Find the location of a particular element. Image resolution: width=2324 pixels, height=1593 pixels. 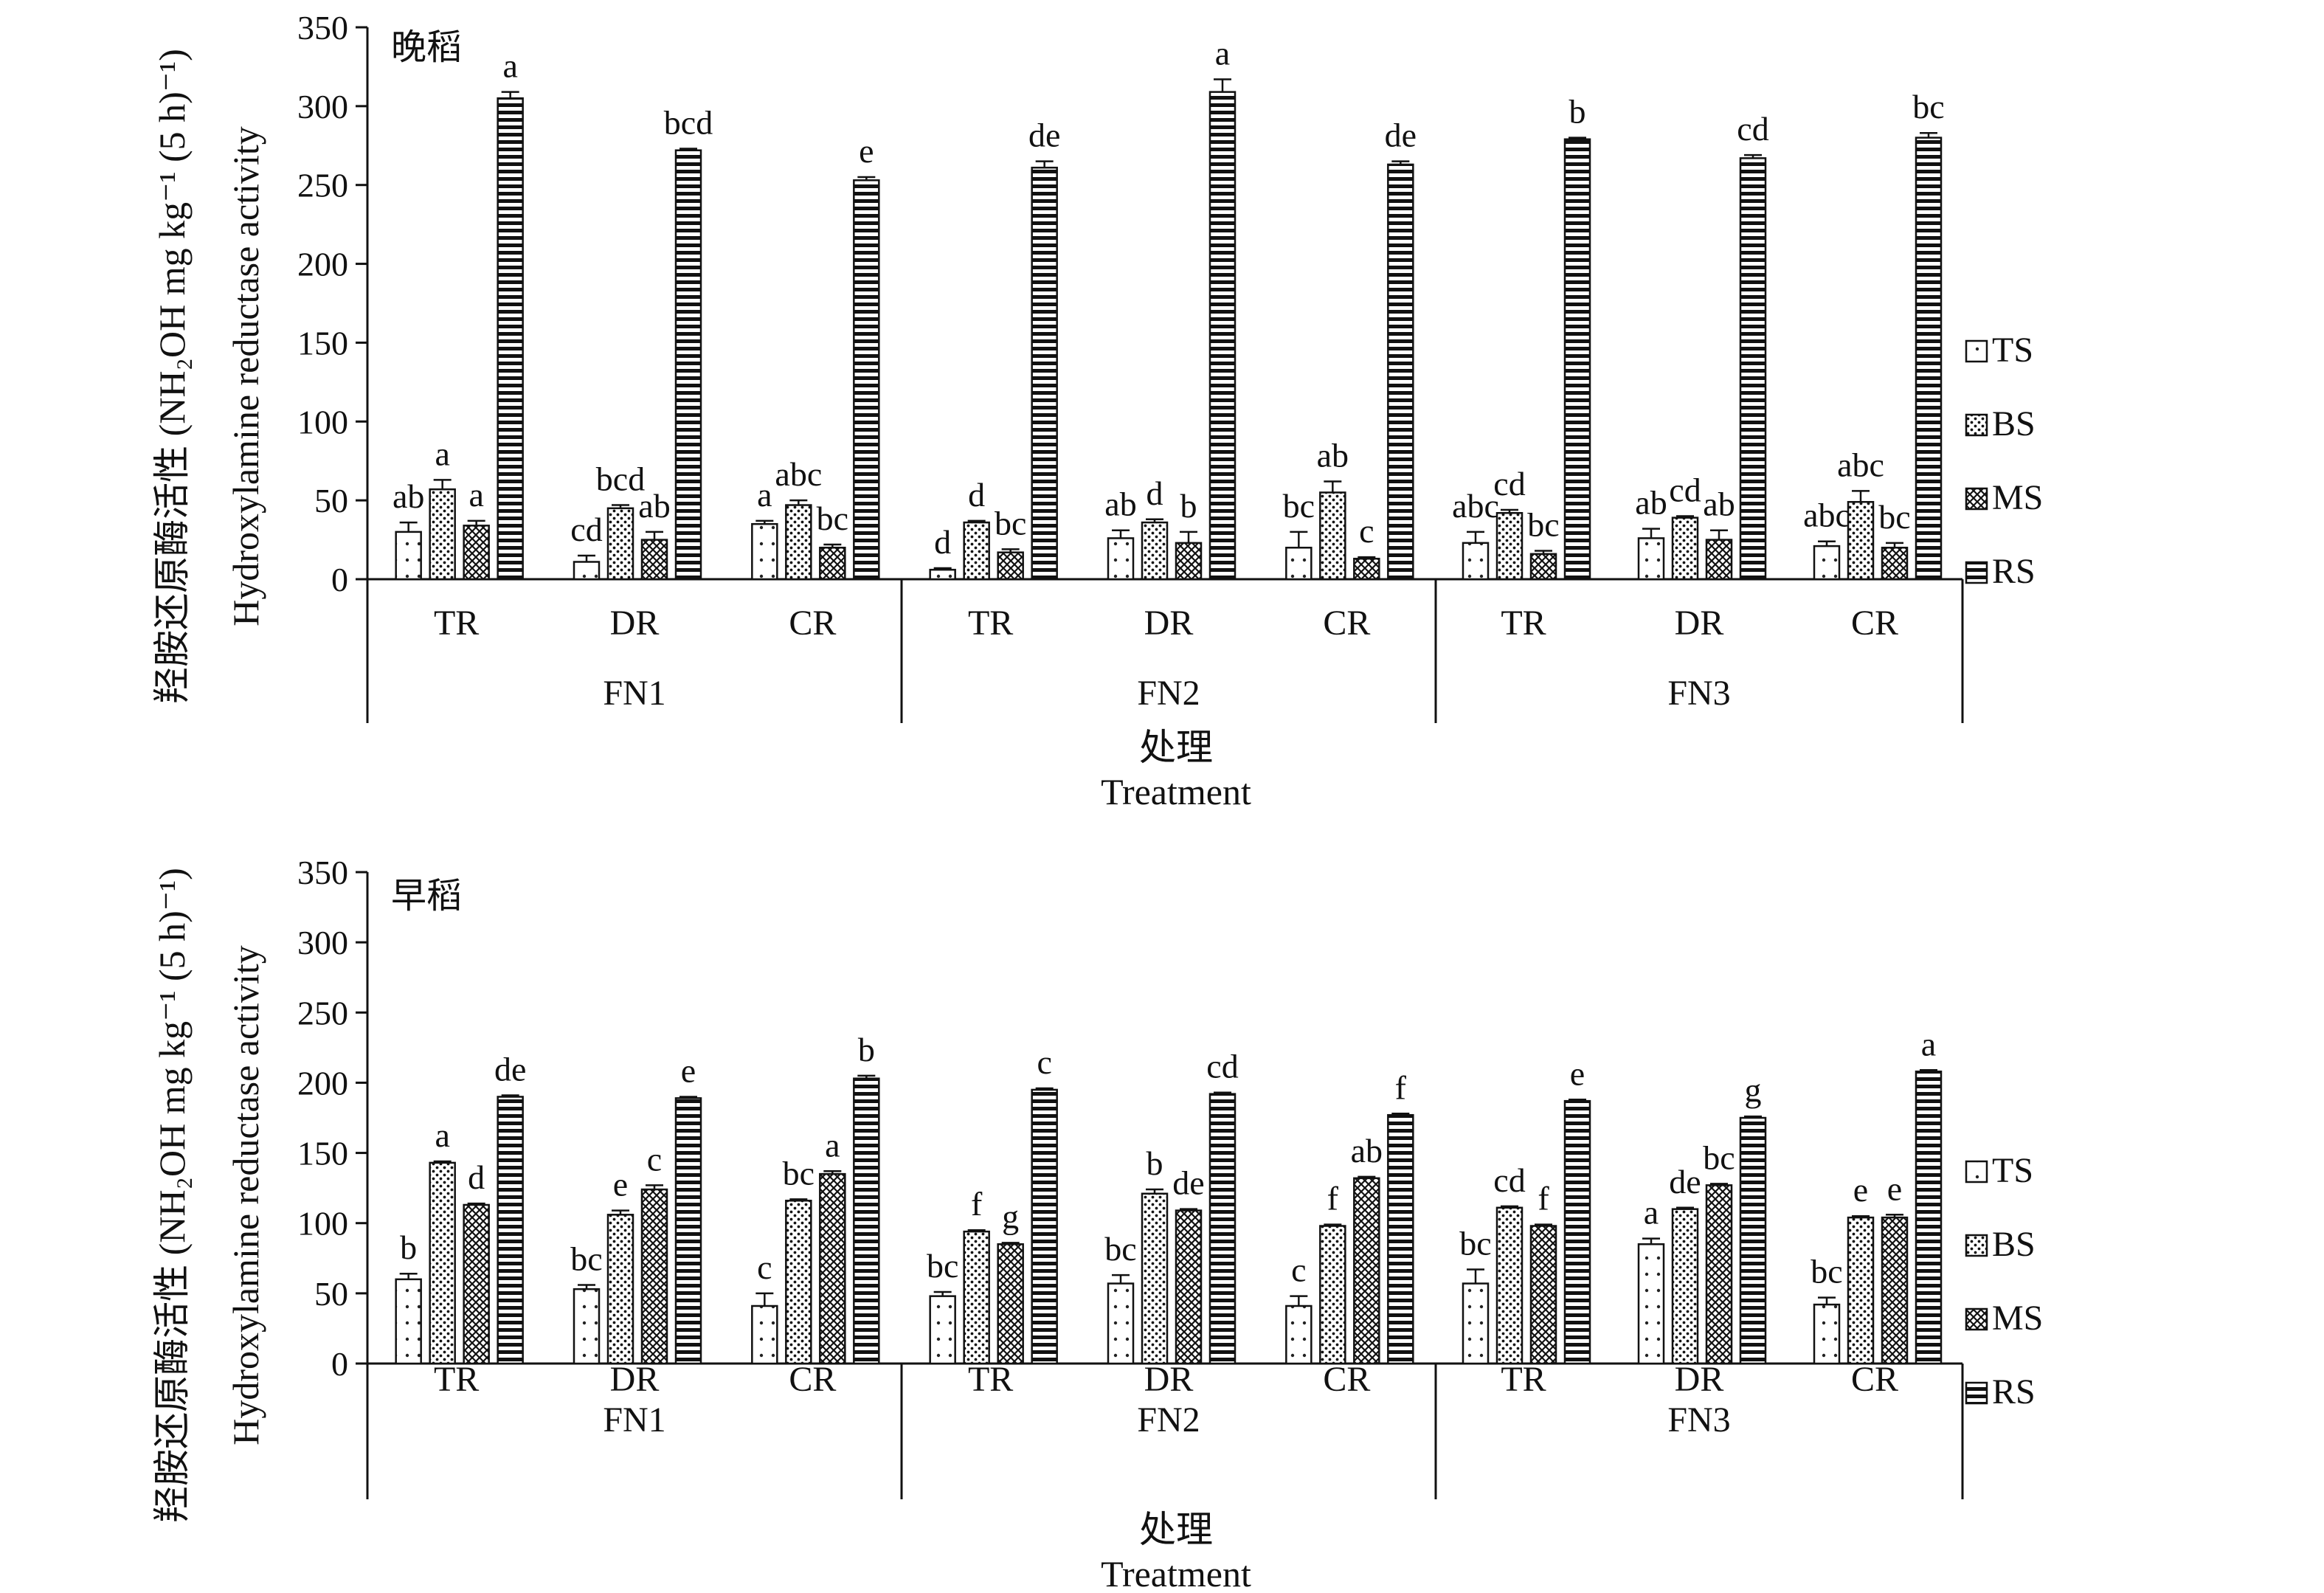

legend-label-ts: TS is located at coordinates (2012, 350).